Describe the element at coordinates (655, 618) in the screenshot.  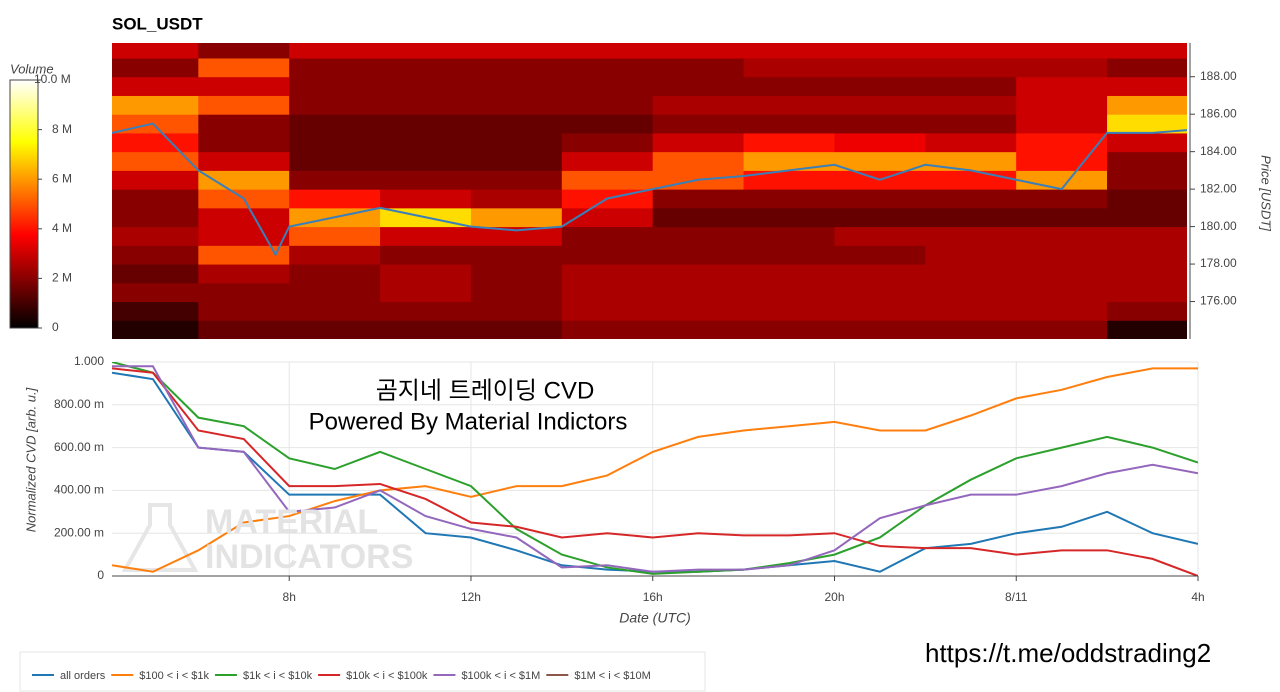
I see `x-axis-label: Date (UTC)` at that location.